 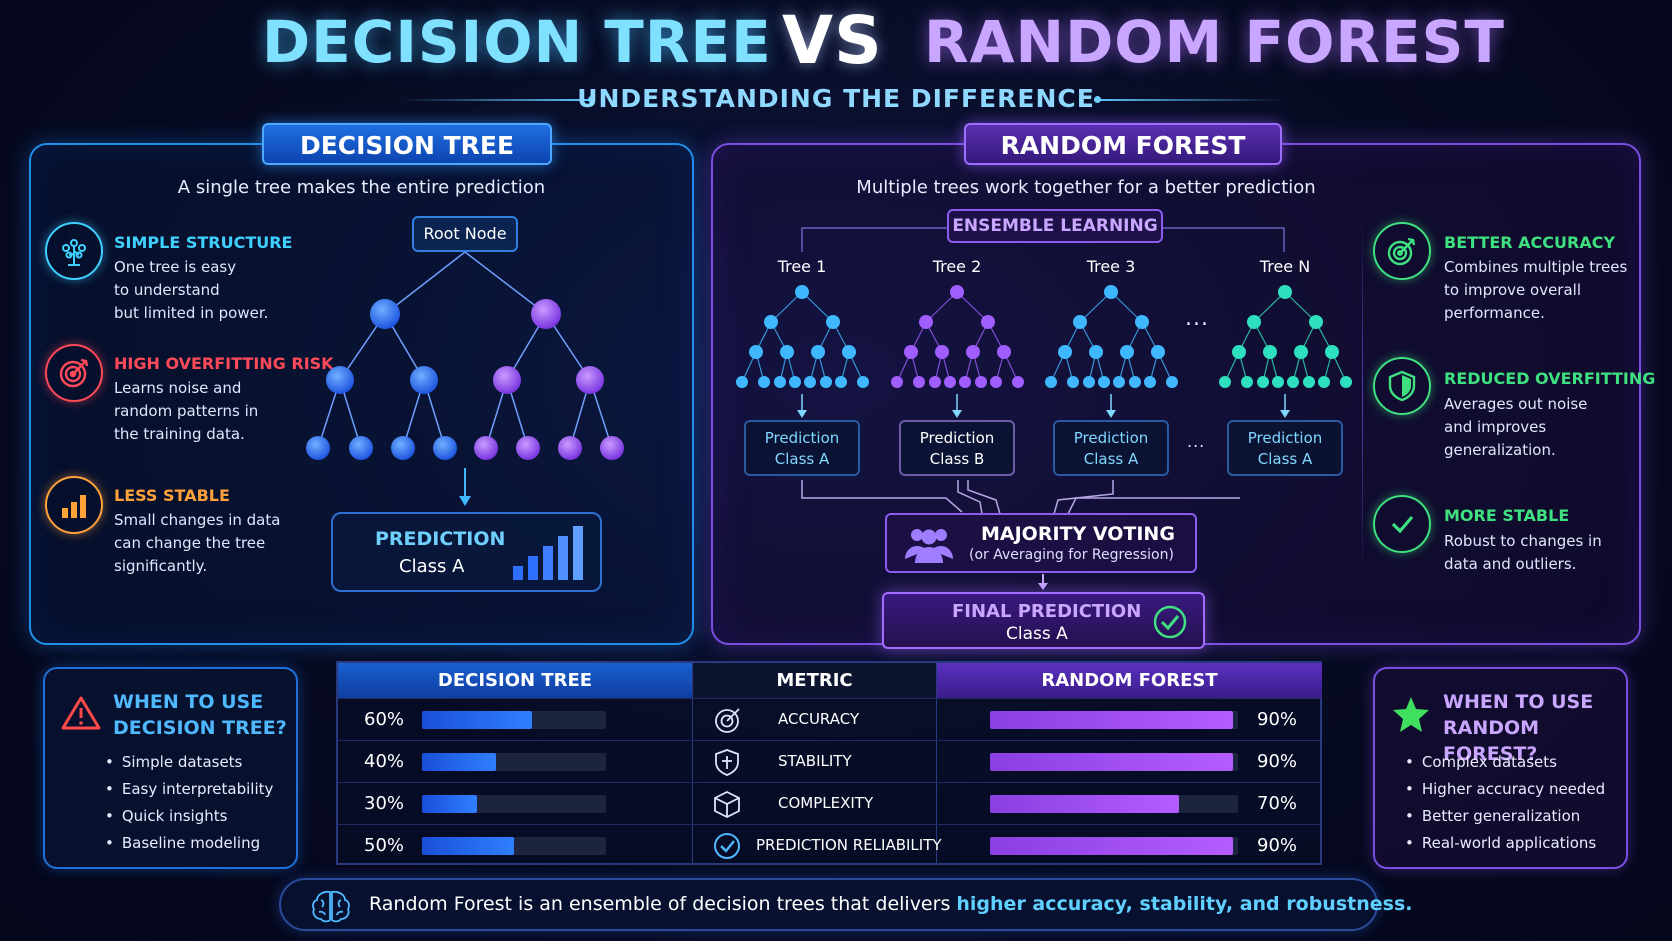 What do you see at coordinates (1505, 816) in the screenshot?
I see `list-item: Better generalization` at bounding box center [1505, 816].